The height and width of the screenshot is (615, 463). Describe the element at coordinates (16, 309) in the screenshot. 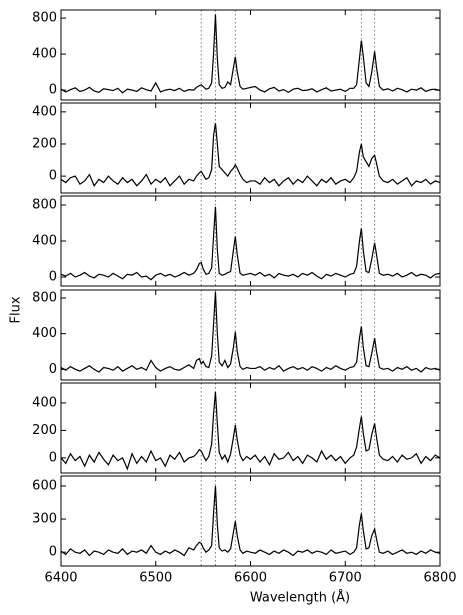

I see `y-axis-label: Flux` at that location.